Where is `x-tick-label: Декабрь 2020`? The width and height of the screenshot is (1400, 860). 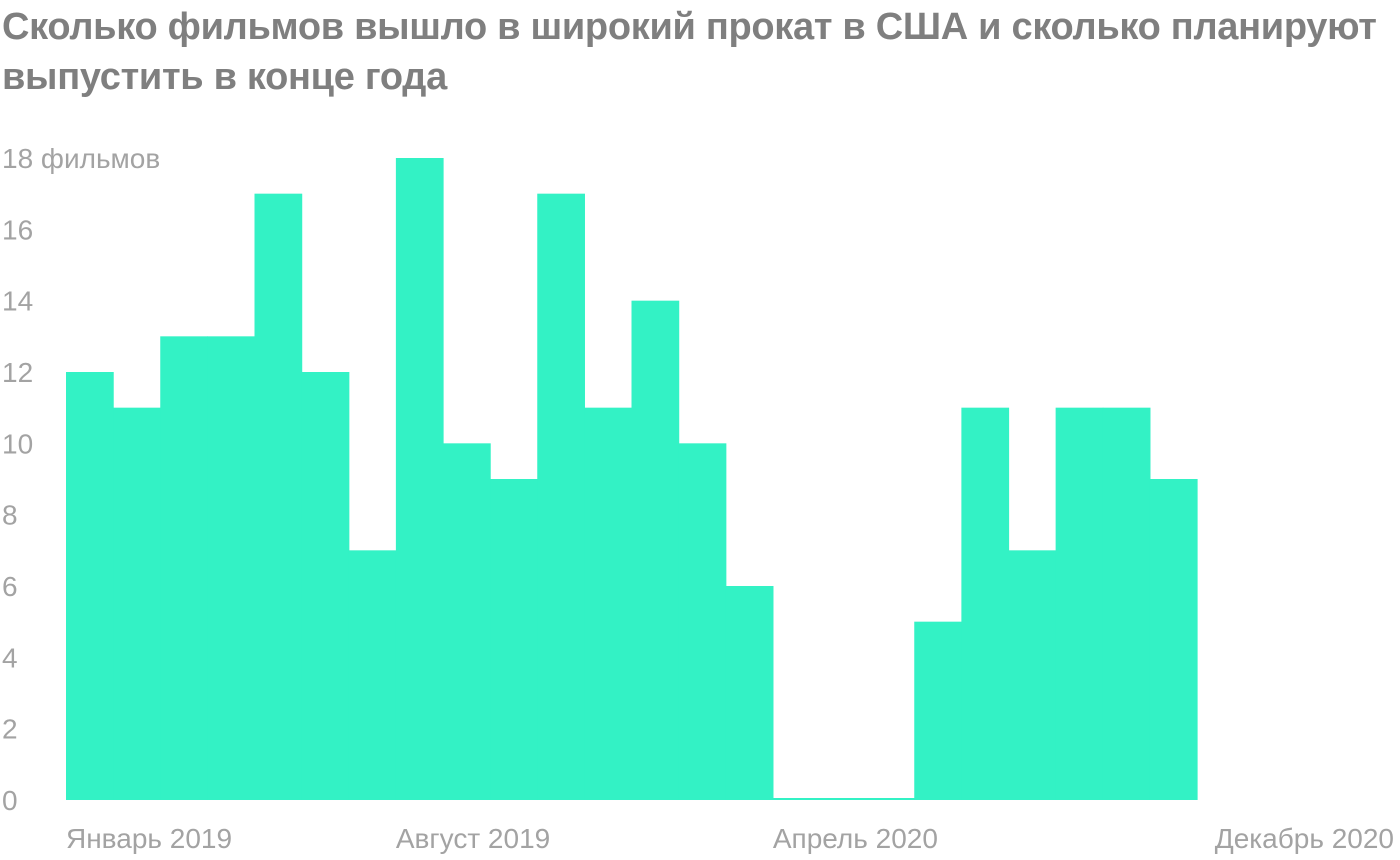 x-tick-label: Декабрь 2020 is located at coordinates (1304, 838).